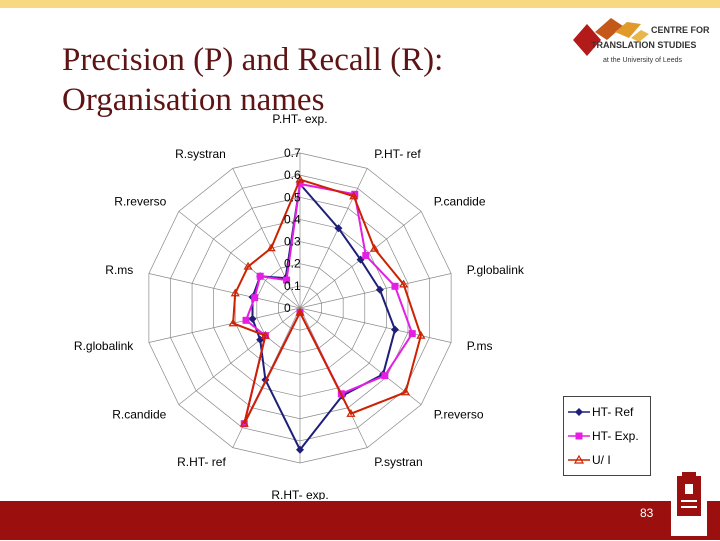 The height and width of the screenshot is (541, 720). I want to click on axis-label-p-systran: P.systran, so click(398, 462).